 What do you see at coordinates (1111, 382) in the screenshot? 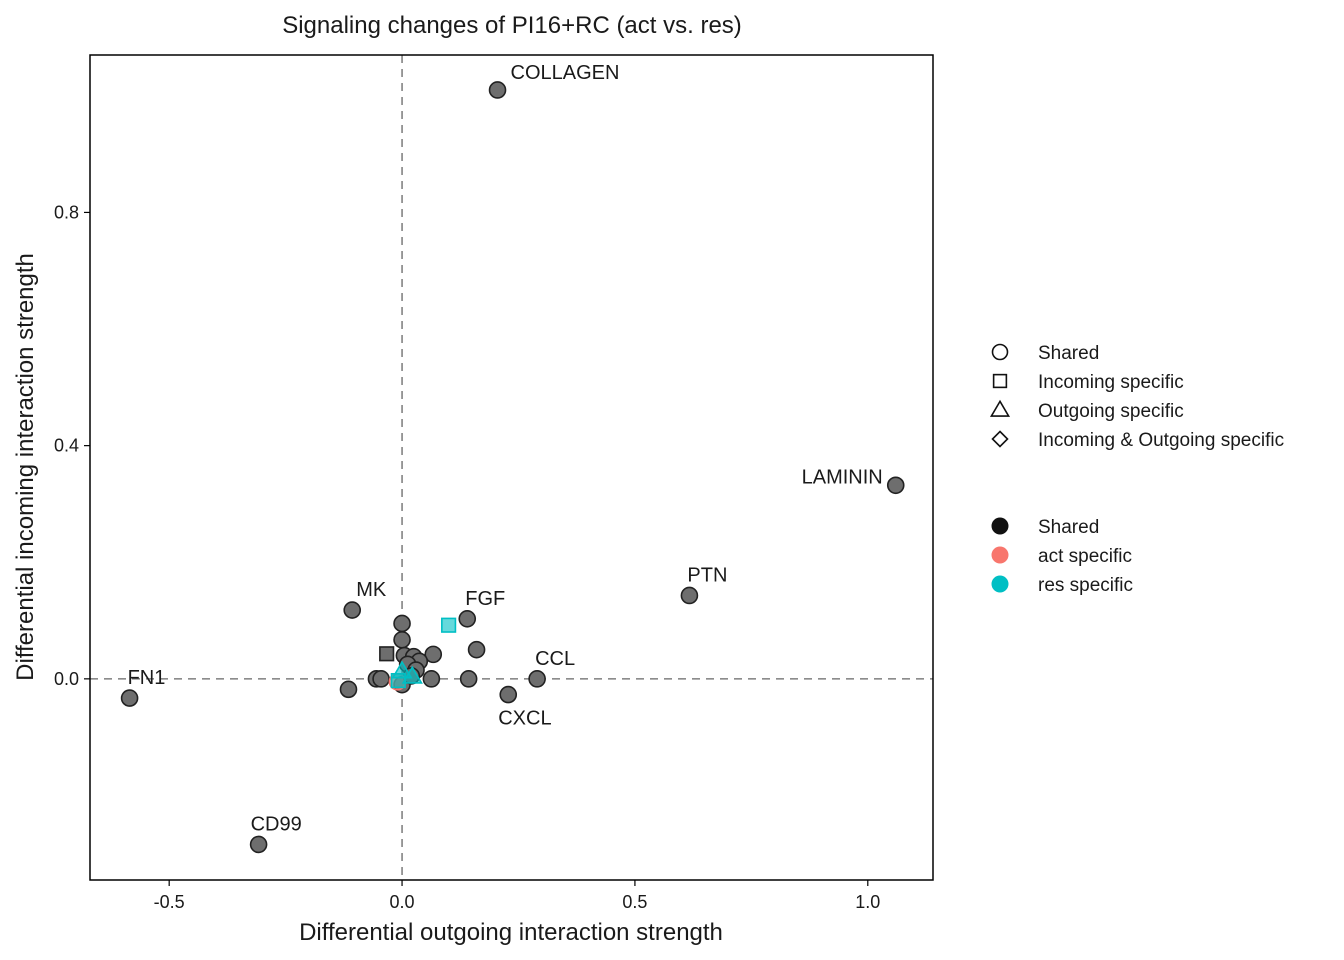
I see `legend-label: Incoming specific` at bounding box center [1111, 382].